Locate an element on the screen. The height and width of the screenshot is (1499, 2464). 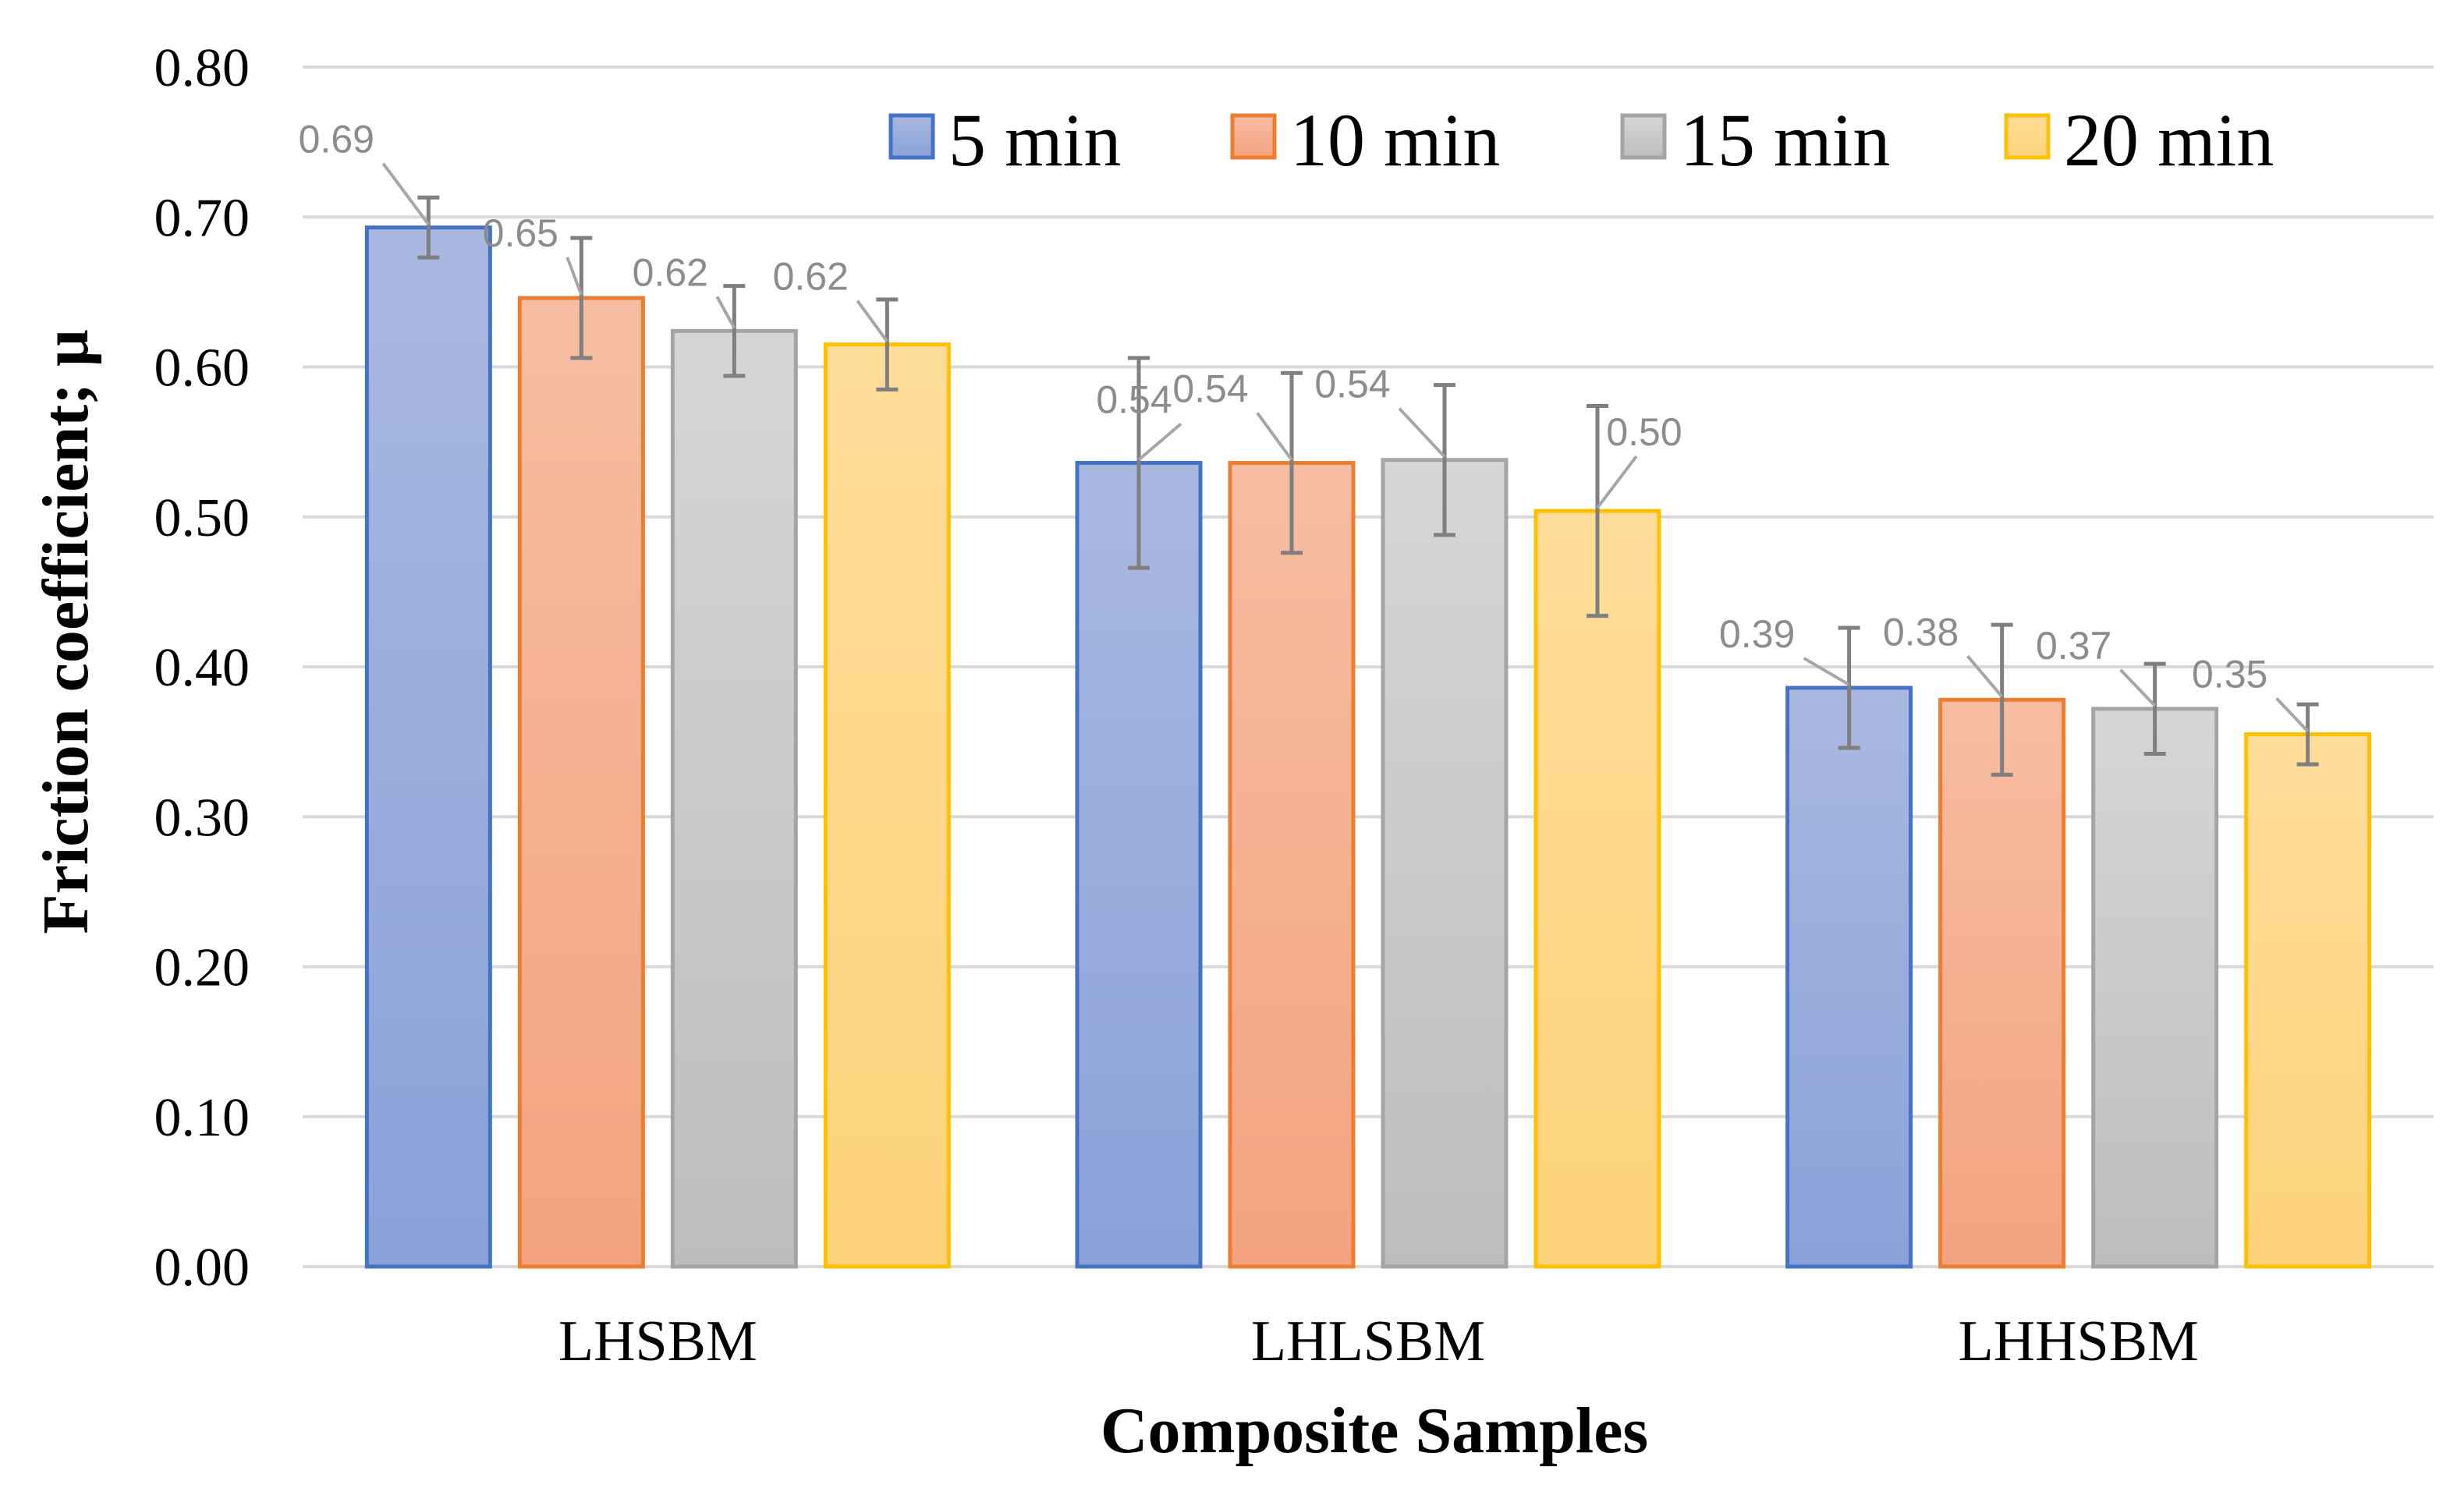
y-tick-label: 0.10 is located at coordinates (202, 1118).